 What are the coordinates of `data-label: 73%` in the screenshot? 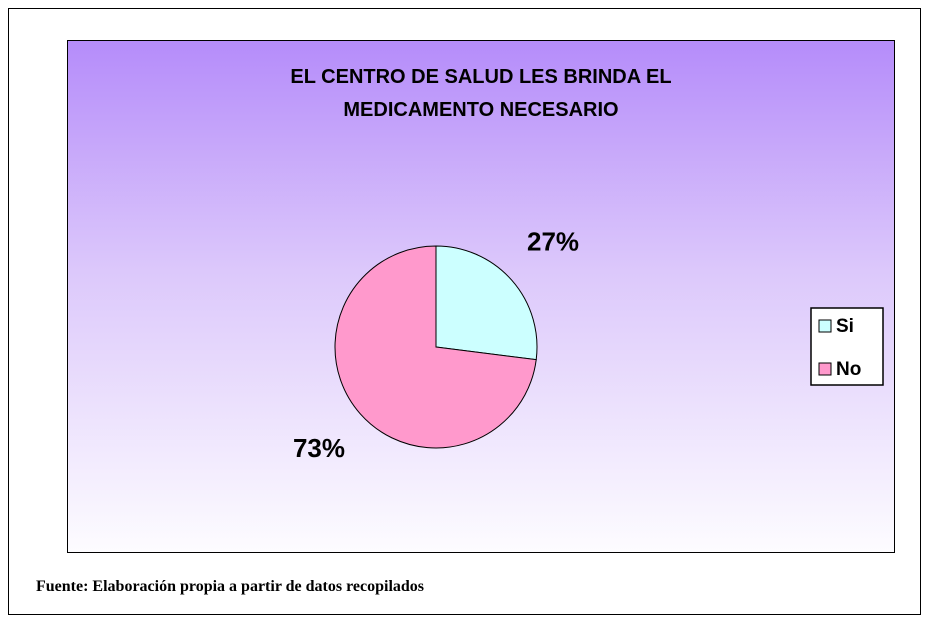 It's located at (319, 448).